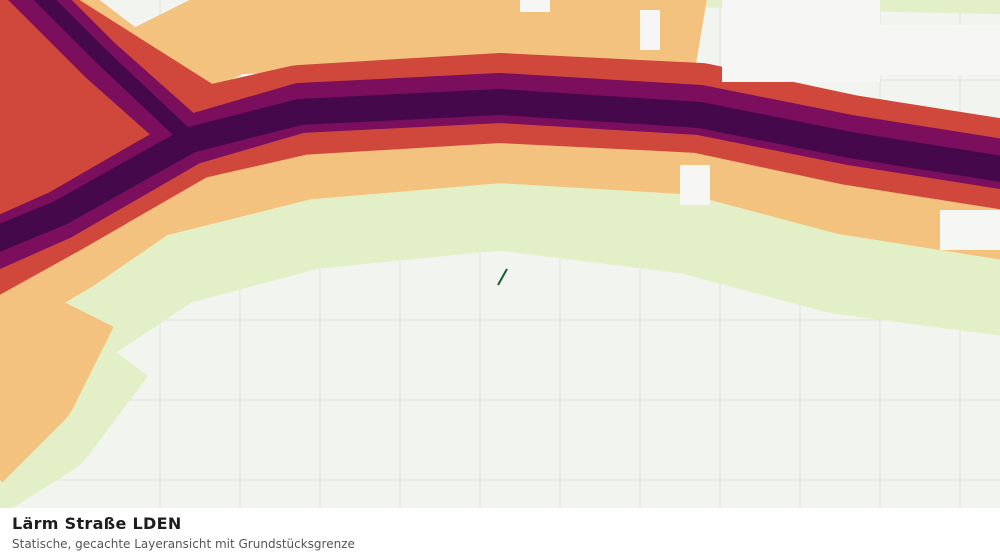 Image resolution: width=1000 pixels, height=560 pixels. I want to click on plot-boundary, so click(502, 277).